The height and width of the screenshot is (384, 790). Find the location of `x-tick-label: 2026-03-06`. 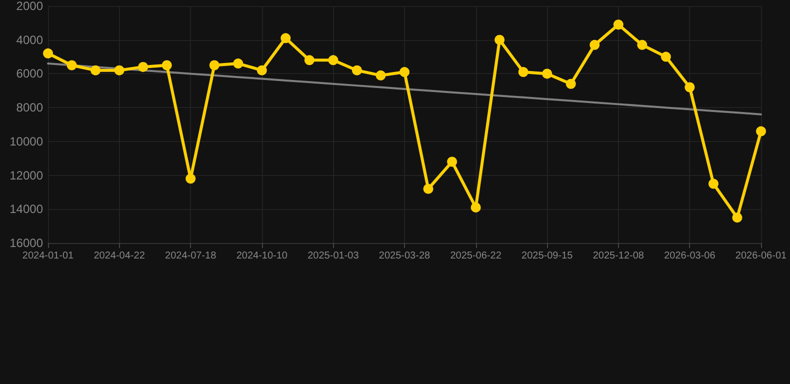

x-tick-label: 2026-03-06 is located at coordinates (690, 256).